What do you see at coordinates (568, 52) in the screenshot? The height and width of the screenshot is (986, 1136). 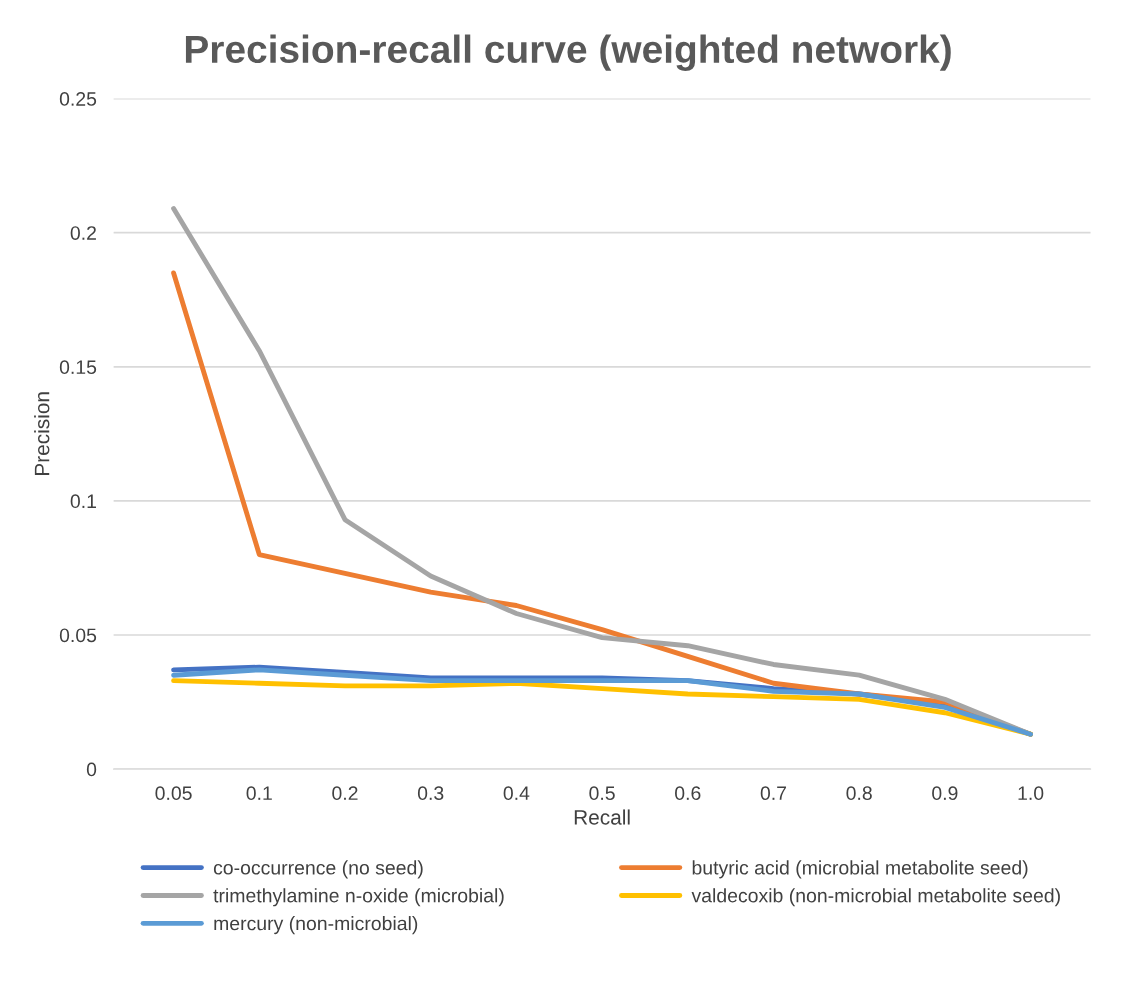 I see `chart-title: Precision-recall curve (weighted network)` at bounding box center [568, 52].